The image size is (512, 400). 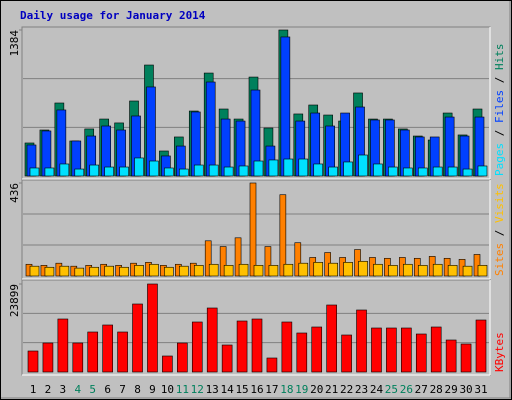 What do you see at coordinates (499, 259) in the screenshot?
I see `legend-entry: Sites` at bounding box center [499, 259].